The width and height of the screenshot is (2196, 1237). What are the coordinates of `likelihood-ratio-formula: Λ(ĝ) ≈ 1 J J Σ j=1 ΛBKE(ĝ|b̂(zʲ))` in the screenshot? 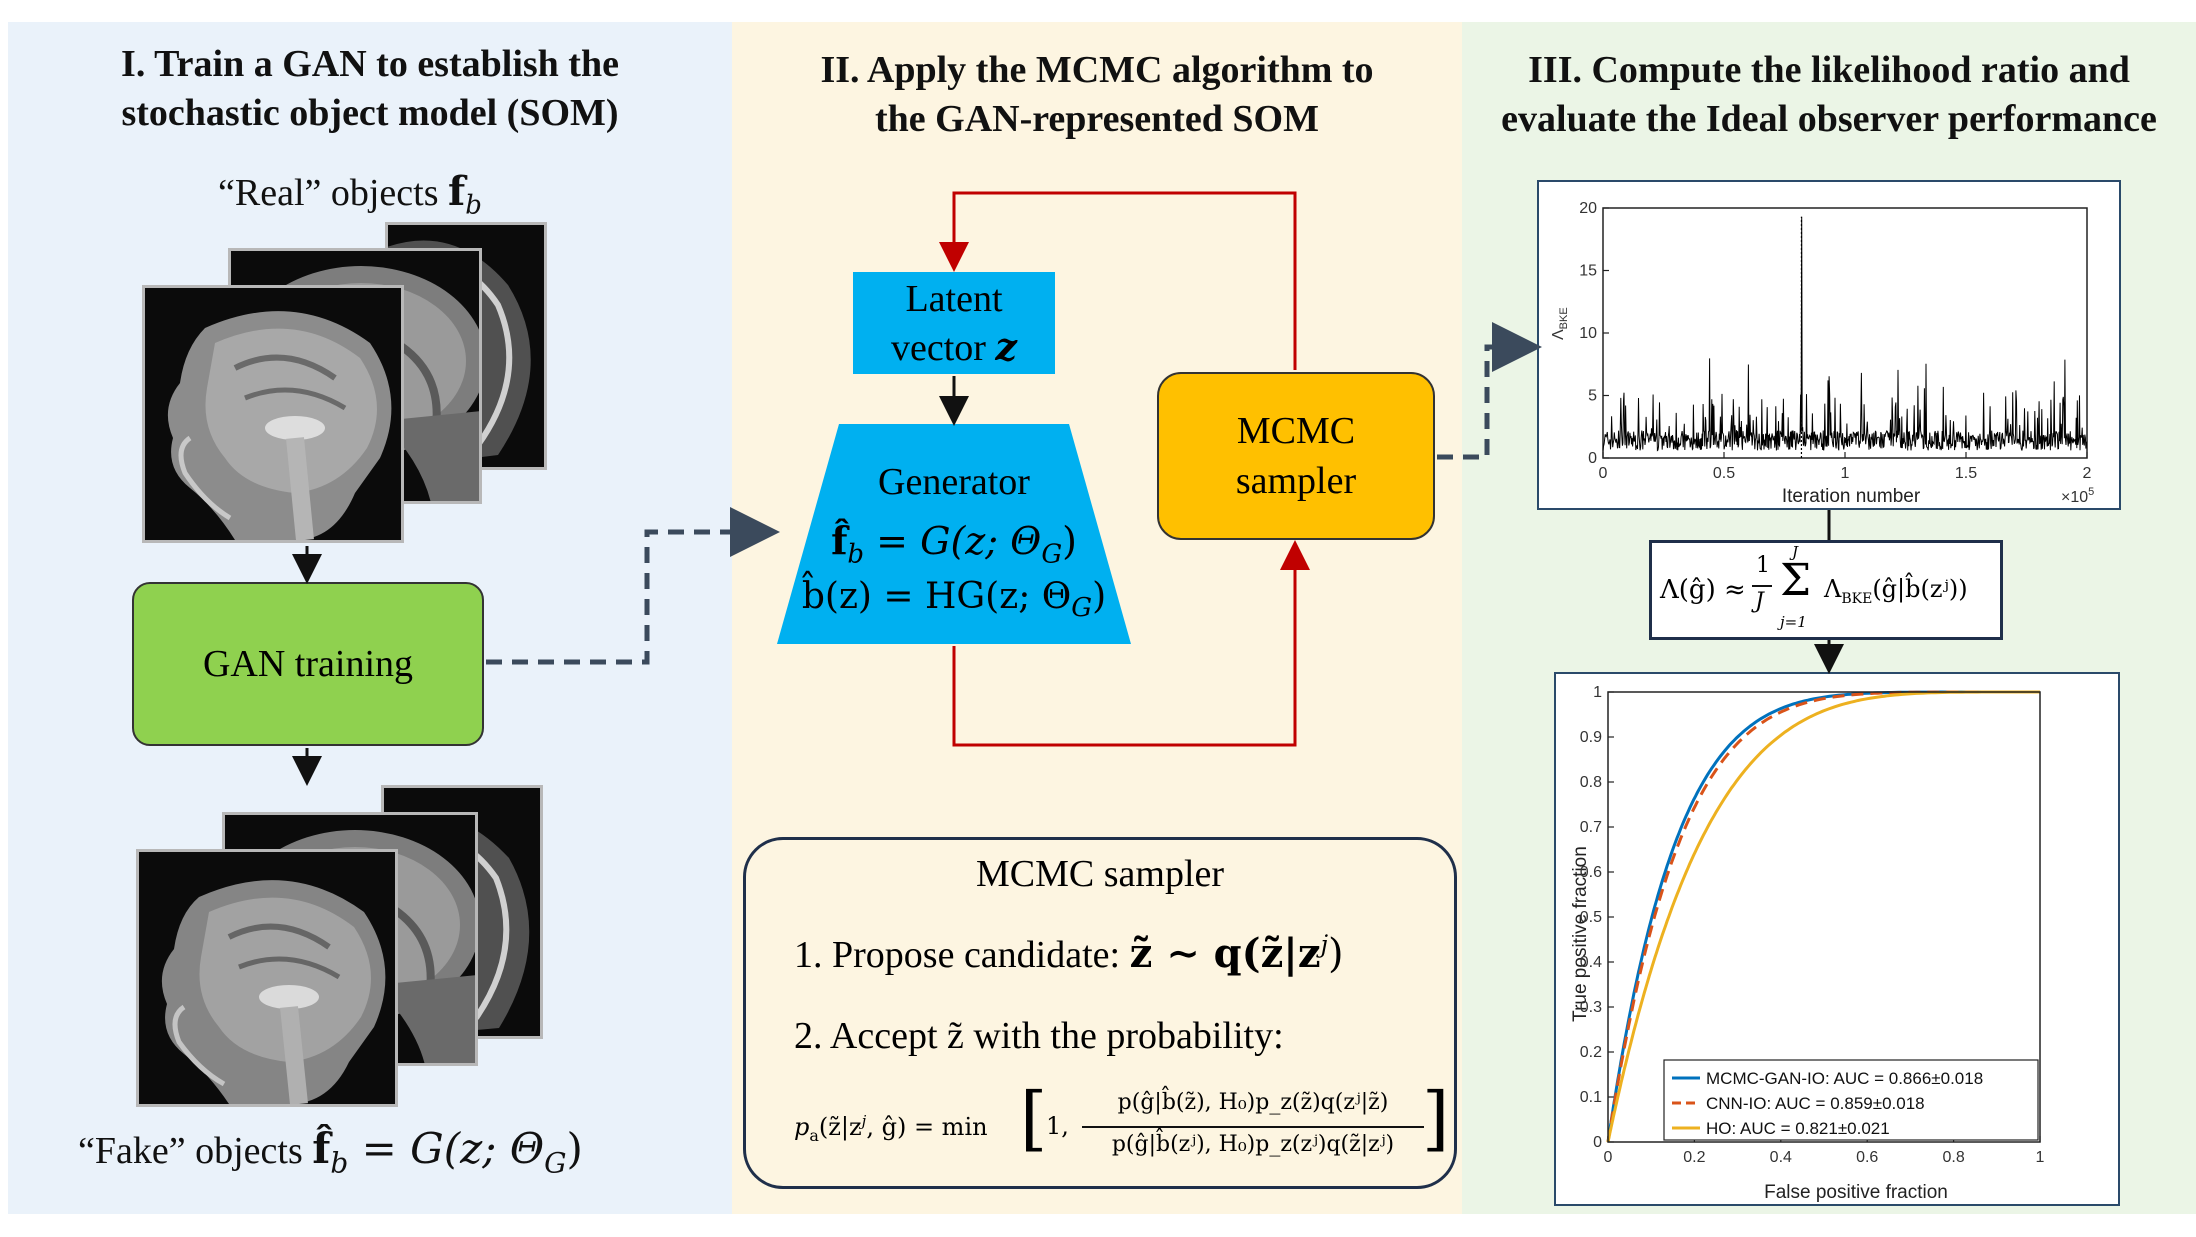 It's located at (1826, 590).